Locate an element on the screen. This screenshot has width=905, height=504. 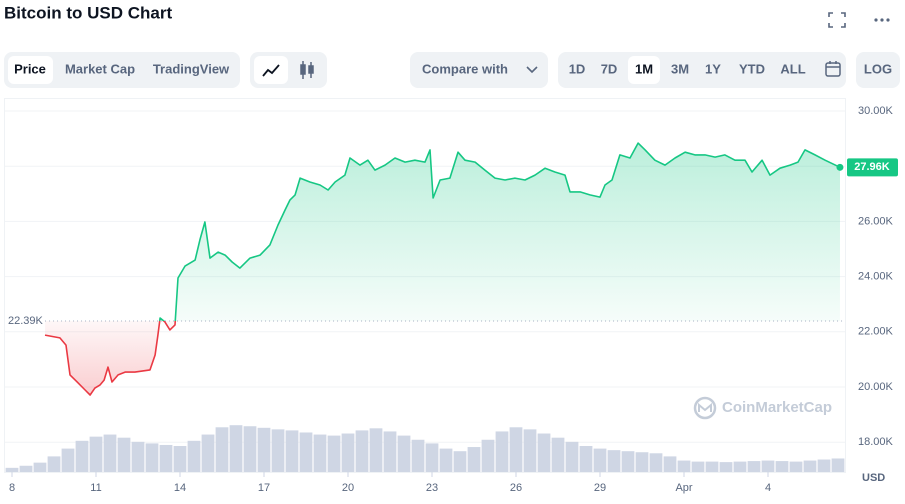
baseline-label: 22.39K is located at coordinates (26, 321).